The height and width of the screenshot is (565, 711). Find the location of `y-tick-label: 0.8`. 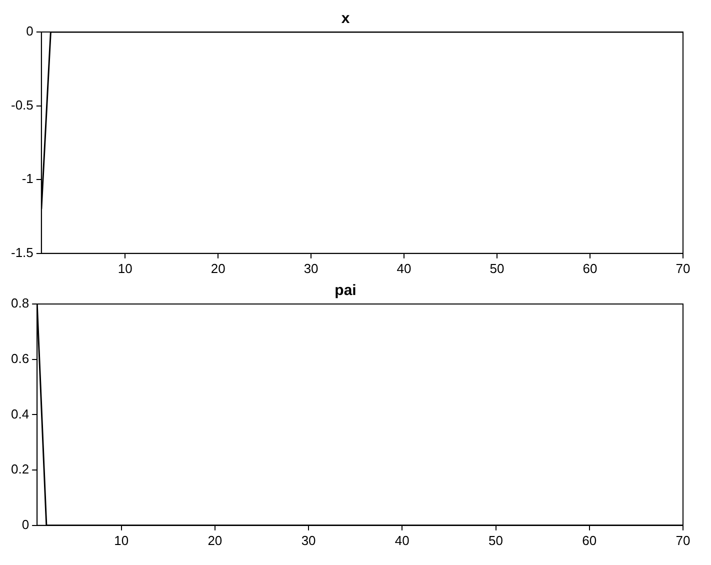

y-tick-label: 0.8 is located at coordinates (20, 303).